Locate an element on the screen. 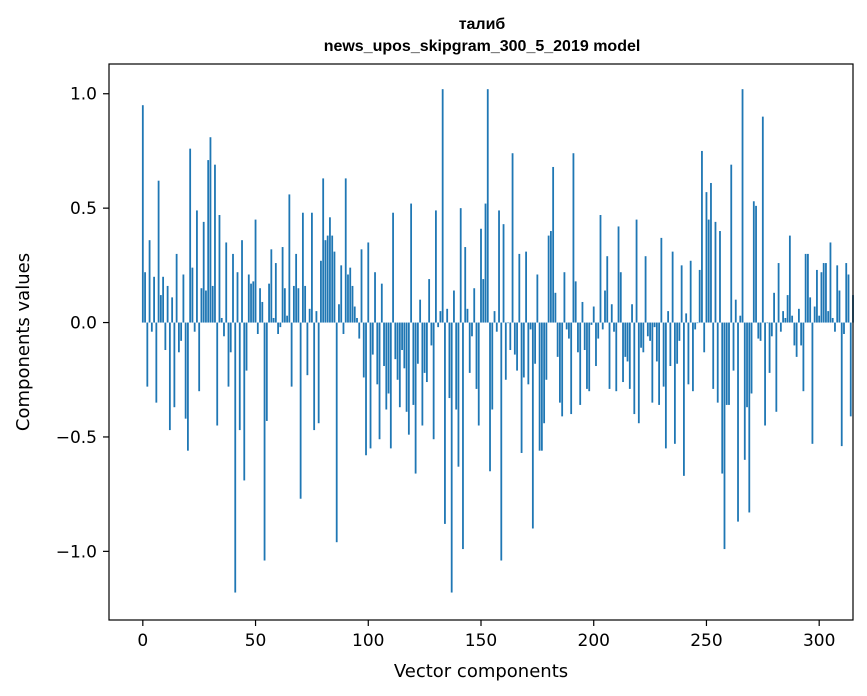  x-axis: 0 50 100 150 200 250 300 is located at coordinates (486, 635).